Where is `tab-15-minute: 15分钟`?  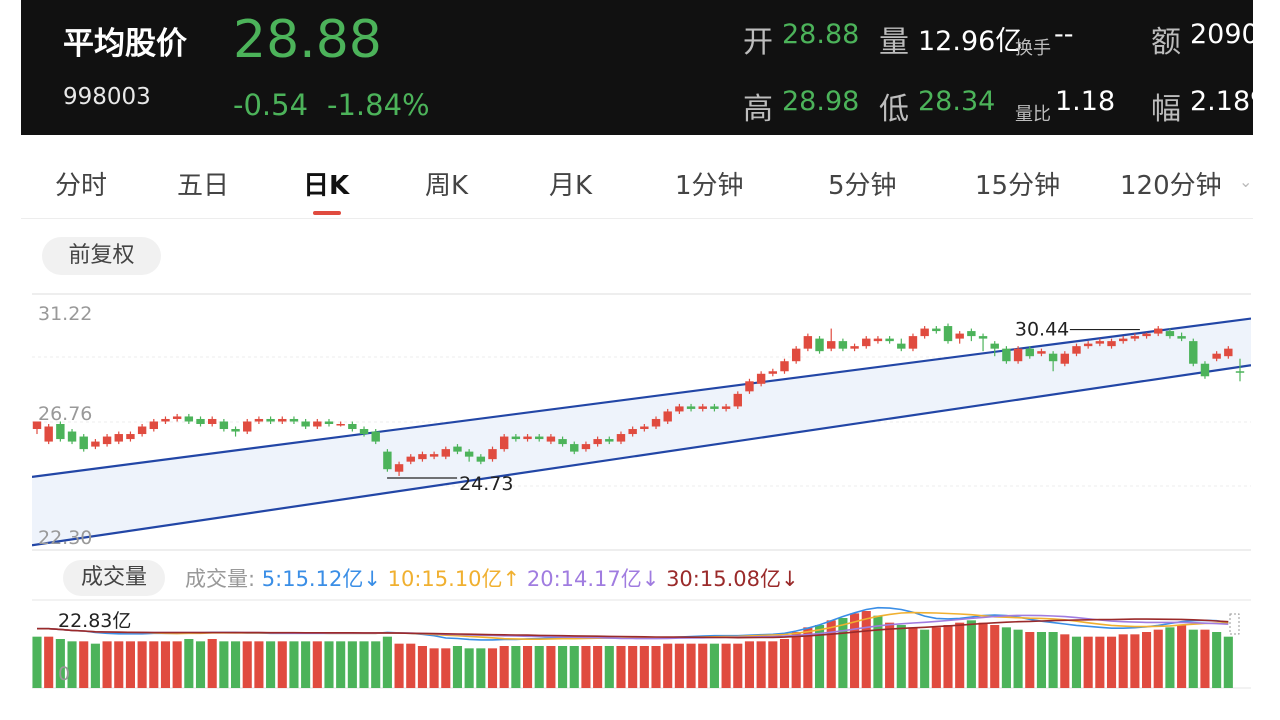
tab-15-minute: 15分钟 is located at coordinates (1018, 186).